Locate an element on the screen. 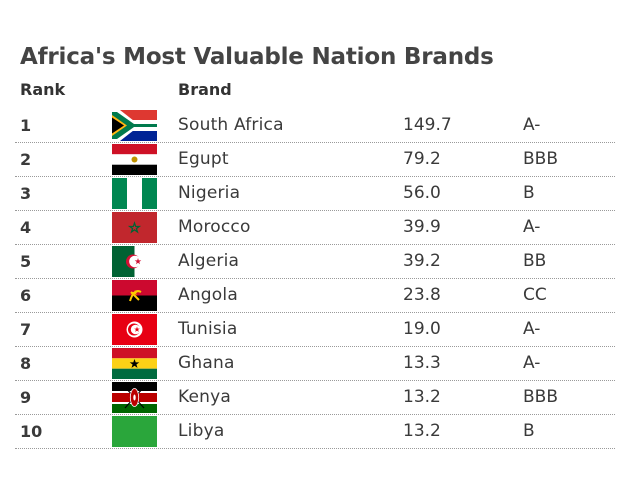 The width and height of the screenshot is (620, 490). rank-cell: 8 is located at coordinates (26, 363).